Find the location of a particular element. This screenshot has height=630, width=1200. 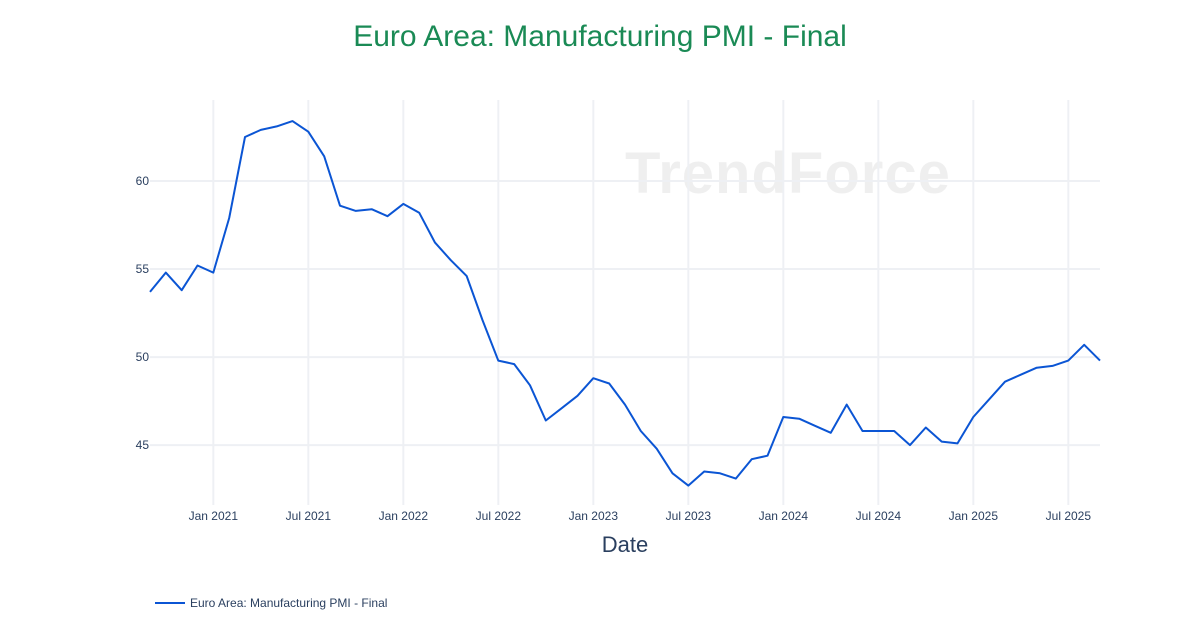

y-tick-label: 50 is located at coordinates (143, 357).